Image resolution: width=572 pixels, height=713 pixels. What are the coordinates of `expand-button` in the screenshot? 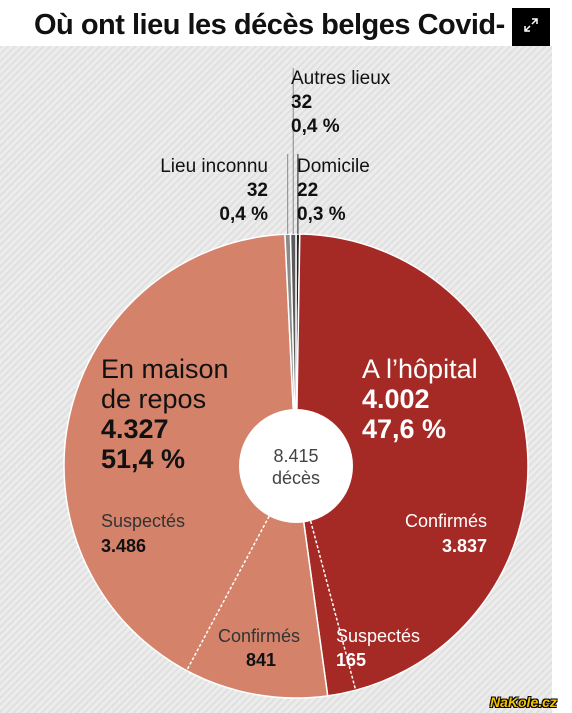 It's located at (531, 27).